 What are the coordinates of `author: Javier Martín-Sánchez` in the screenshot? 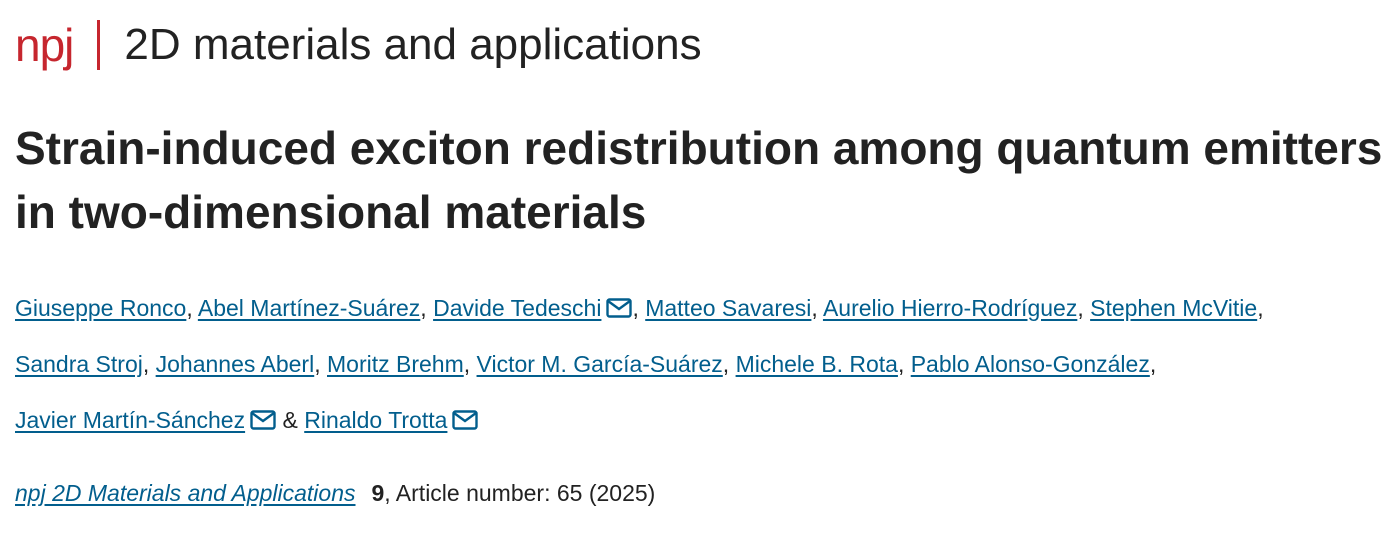 It's located at (145, 420).